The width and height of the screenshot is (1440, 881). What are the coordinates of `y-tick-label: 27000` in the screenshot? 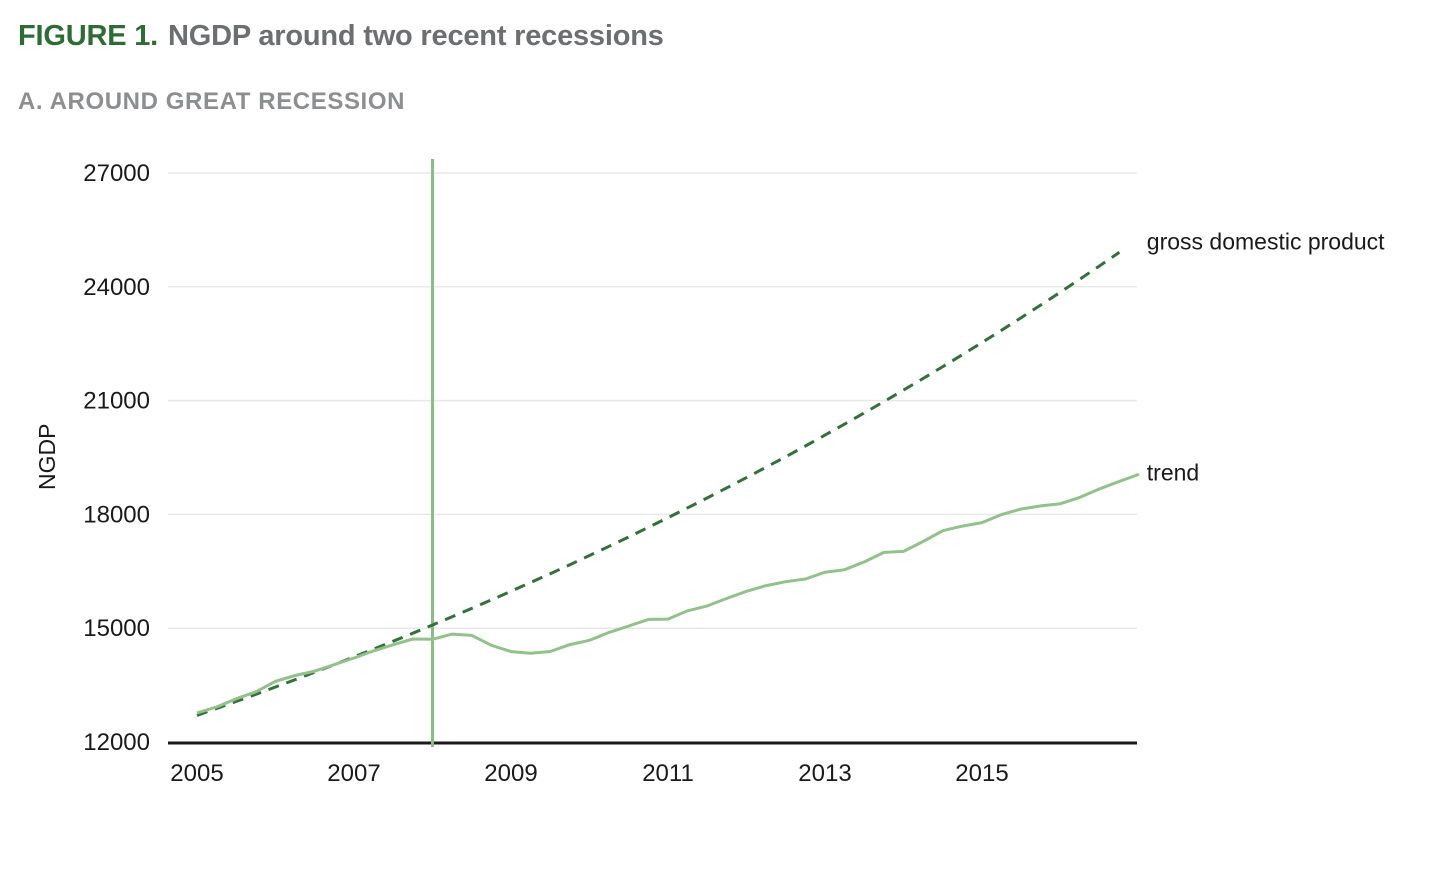 It's located at (116, 173).